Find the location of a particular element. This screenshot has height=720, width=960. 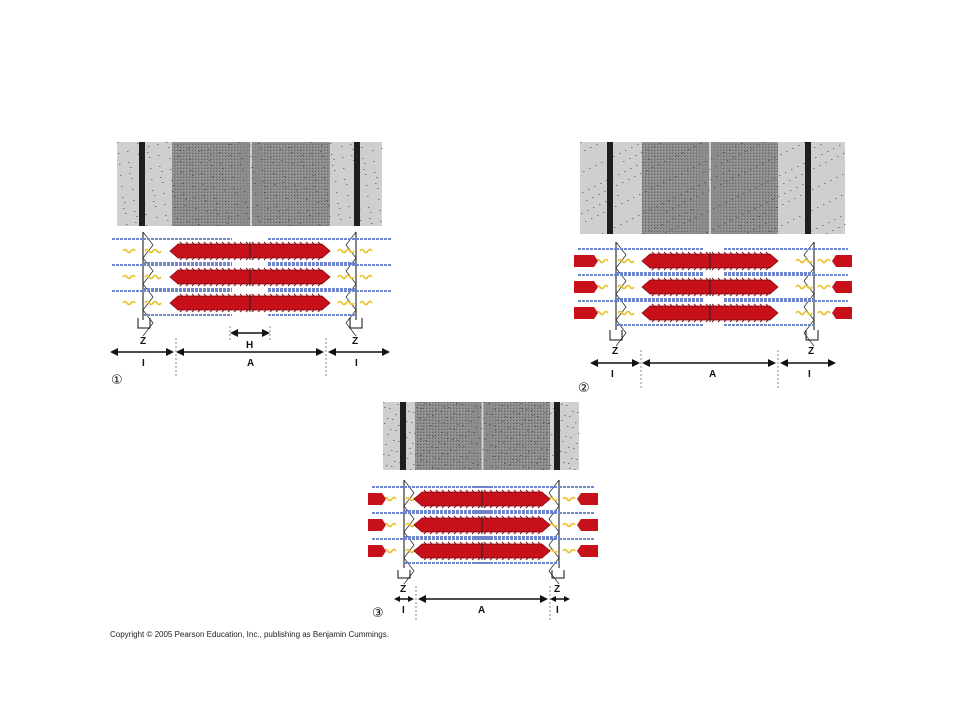

i-label-right-2: I is located at coordinates (809, 374).